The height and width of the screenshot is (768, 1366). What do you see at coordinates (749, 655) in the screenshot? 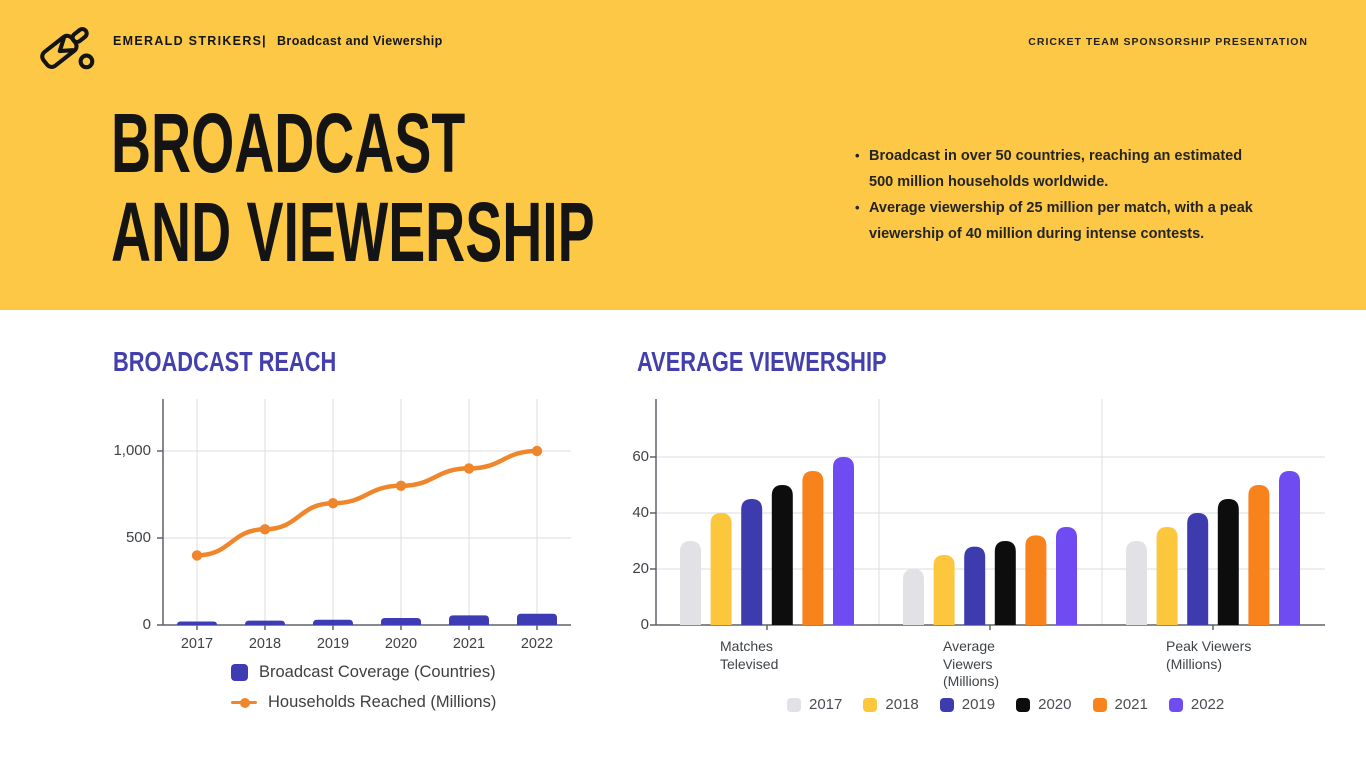
I see `x-axis-category: Matches Televised` at bounding box center [749, 655].